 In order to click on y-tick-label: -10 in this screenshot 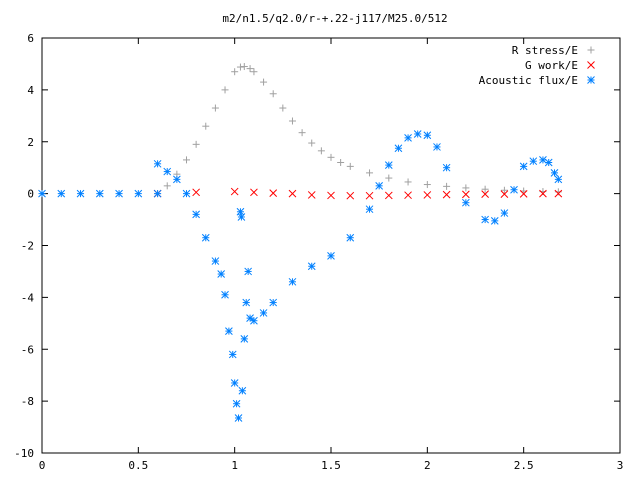, I will do `click(24, 453)`.